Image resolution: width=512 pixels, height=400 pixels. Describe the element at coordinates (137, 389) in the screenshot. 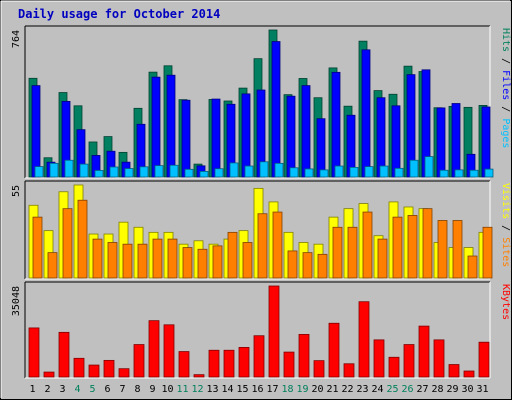

I see `x-tick-label-day-8: 8` at that location.